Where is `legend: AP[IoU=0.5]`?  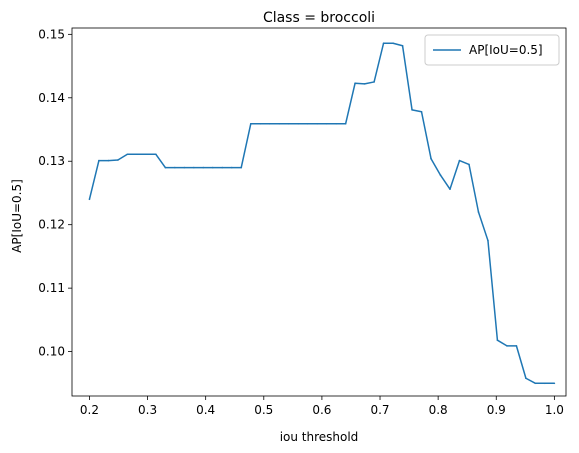
legend: AP[IoU=0.5] is located at coordinates (492, 50).